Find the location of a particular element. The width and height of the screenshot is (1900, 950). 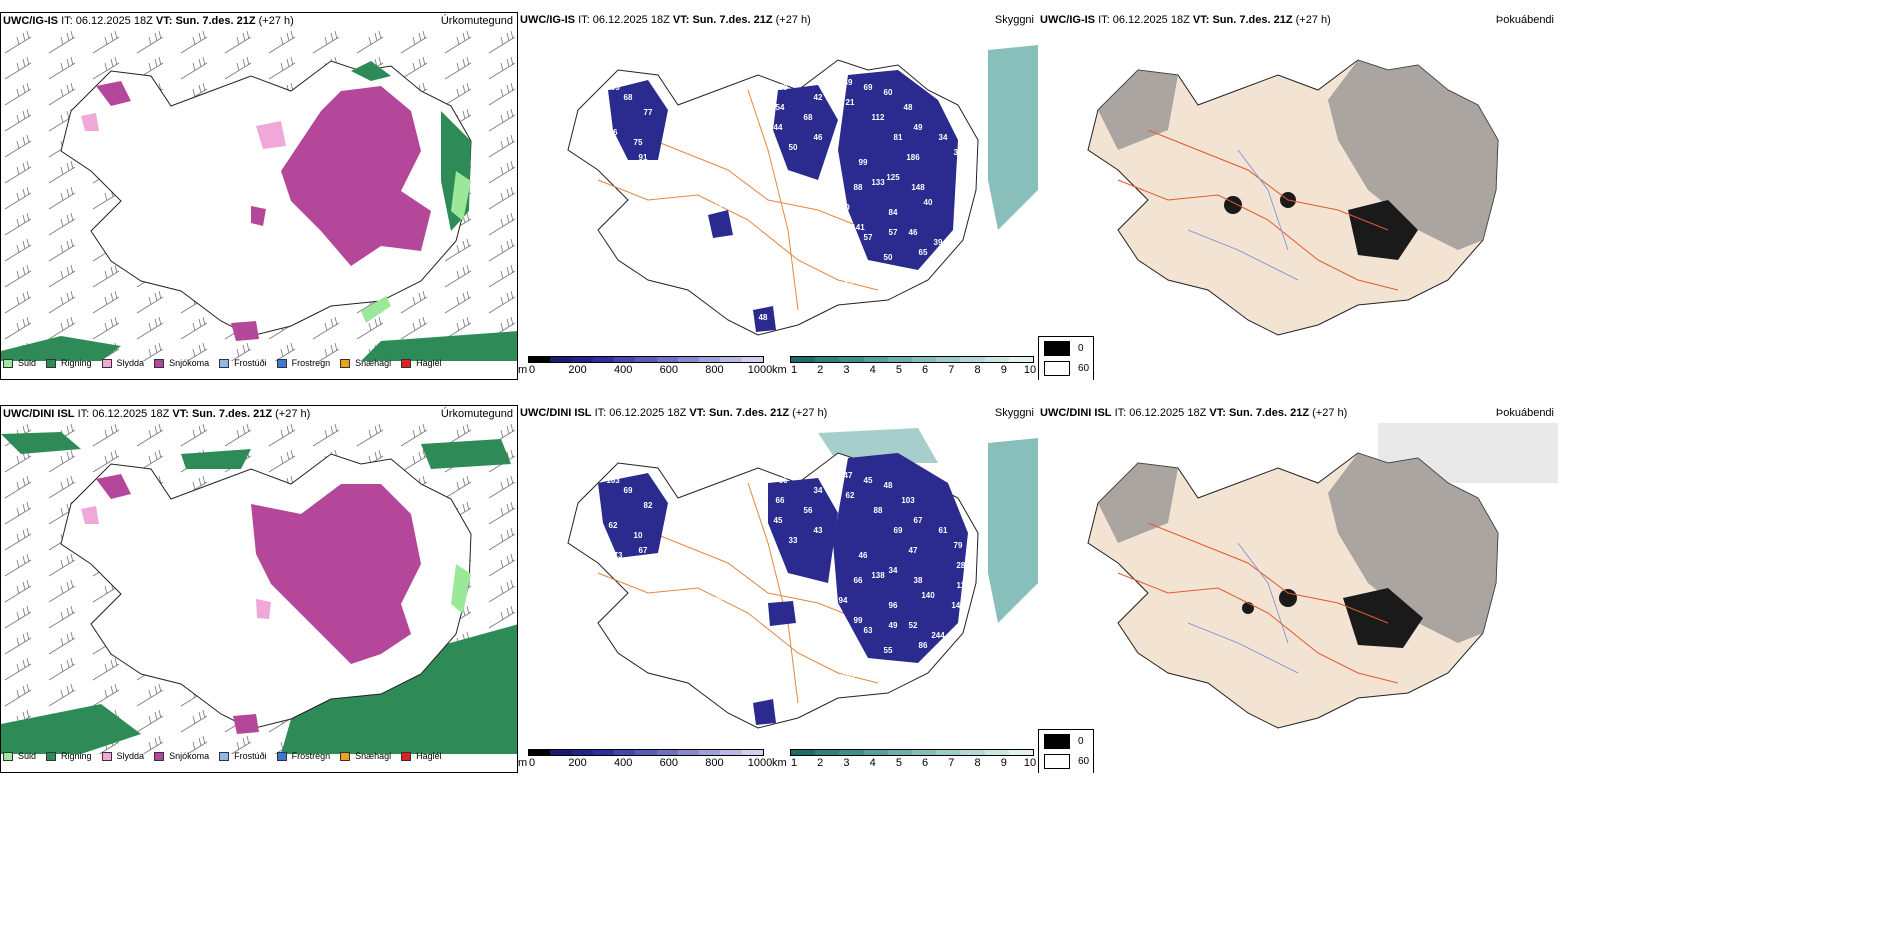

visibility-value-label: 55 is located at coordinates (888, 650).